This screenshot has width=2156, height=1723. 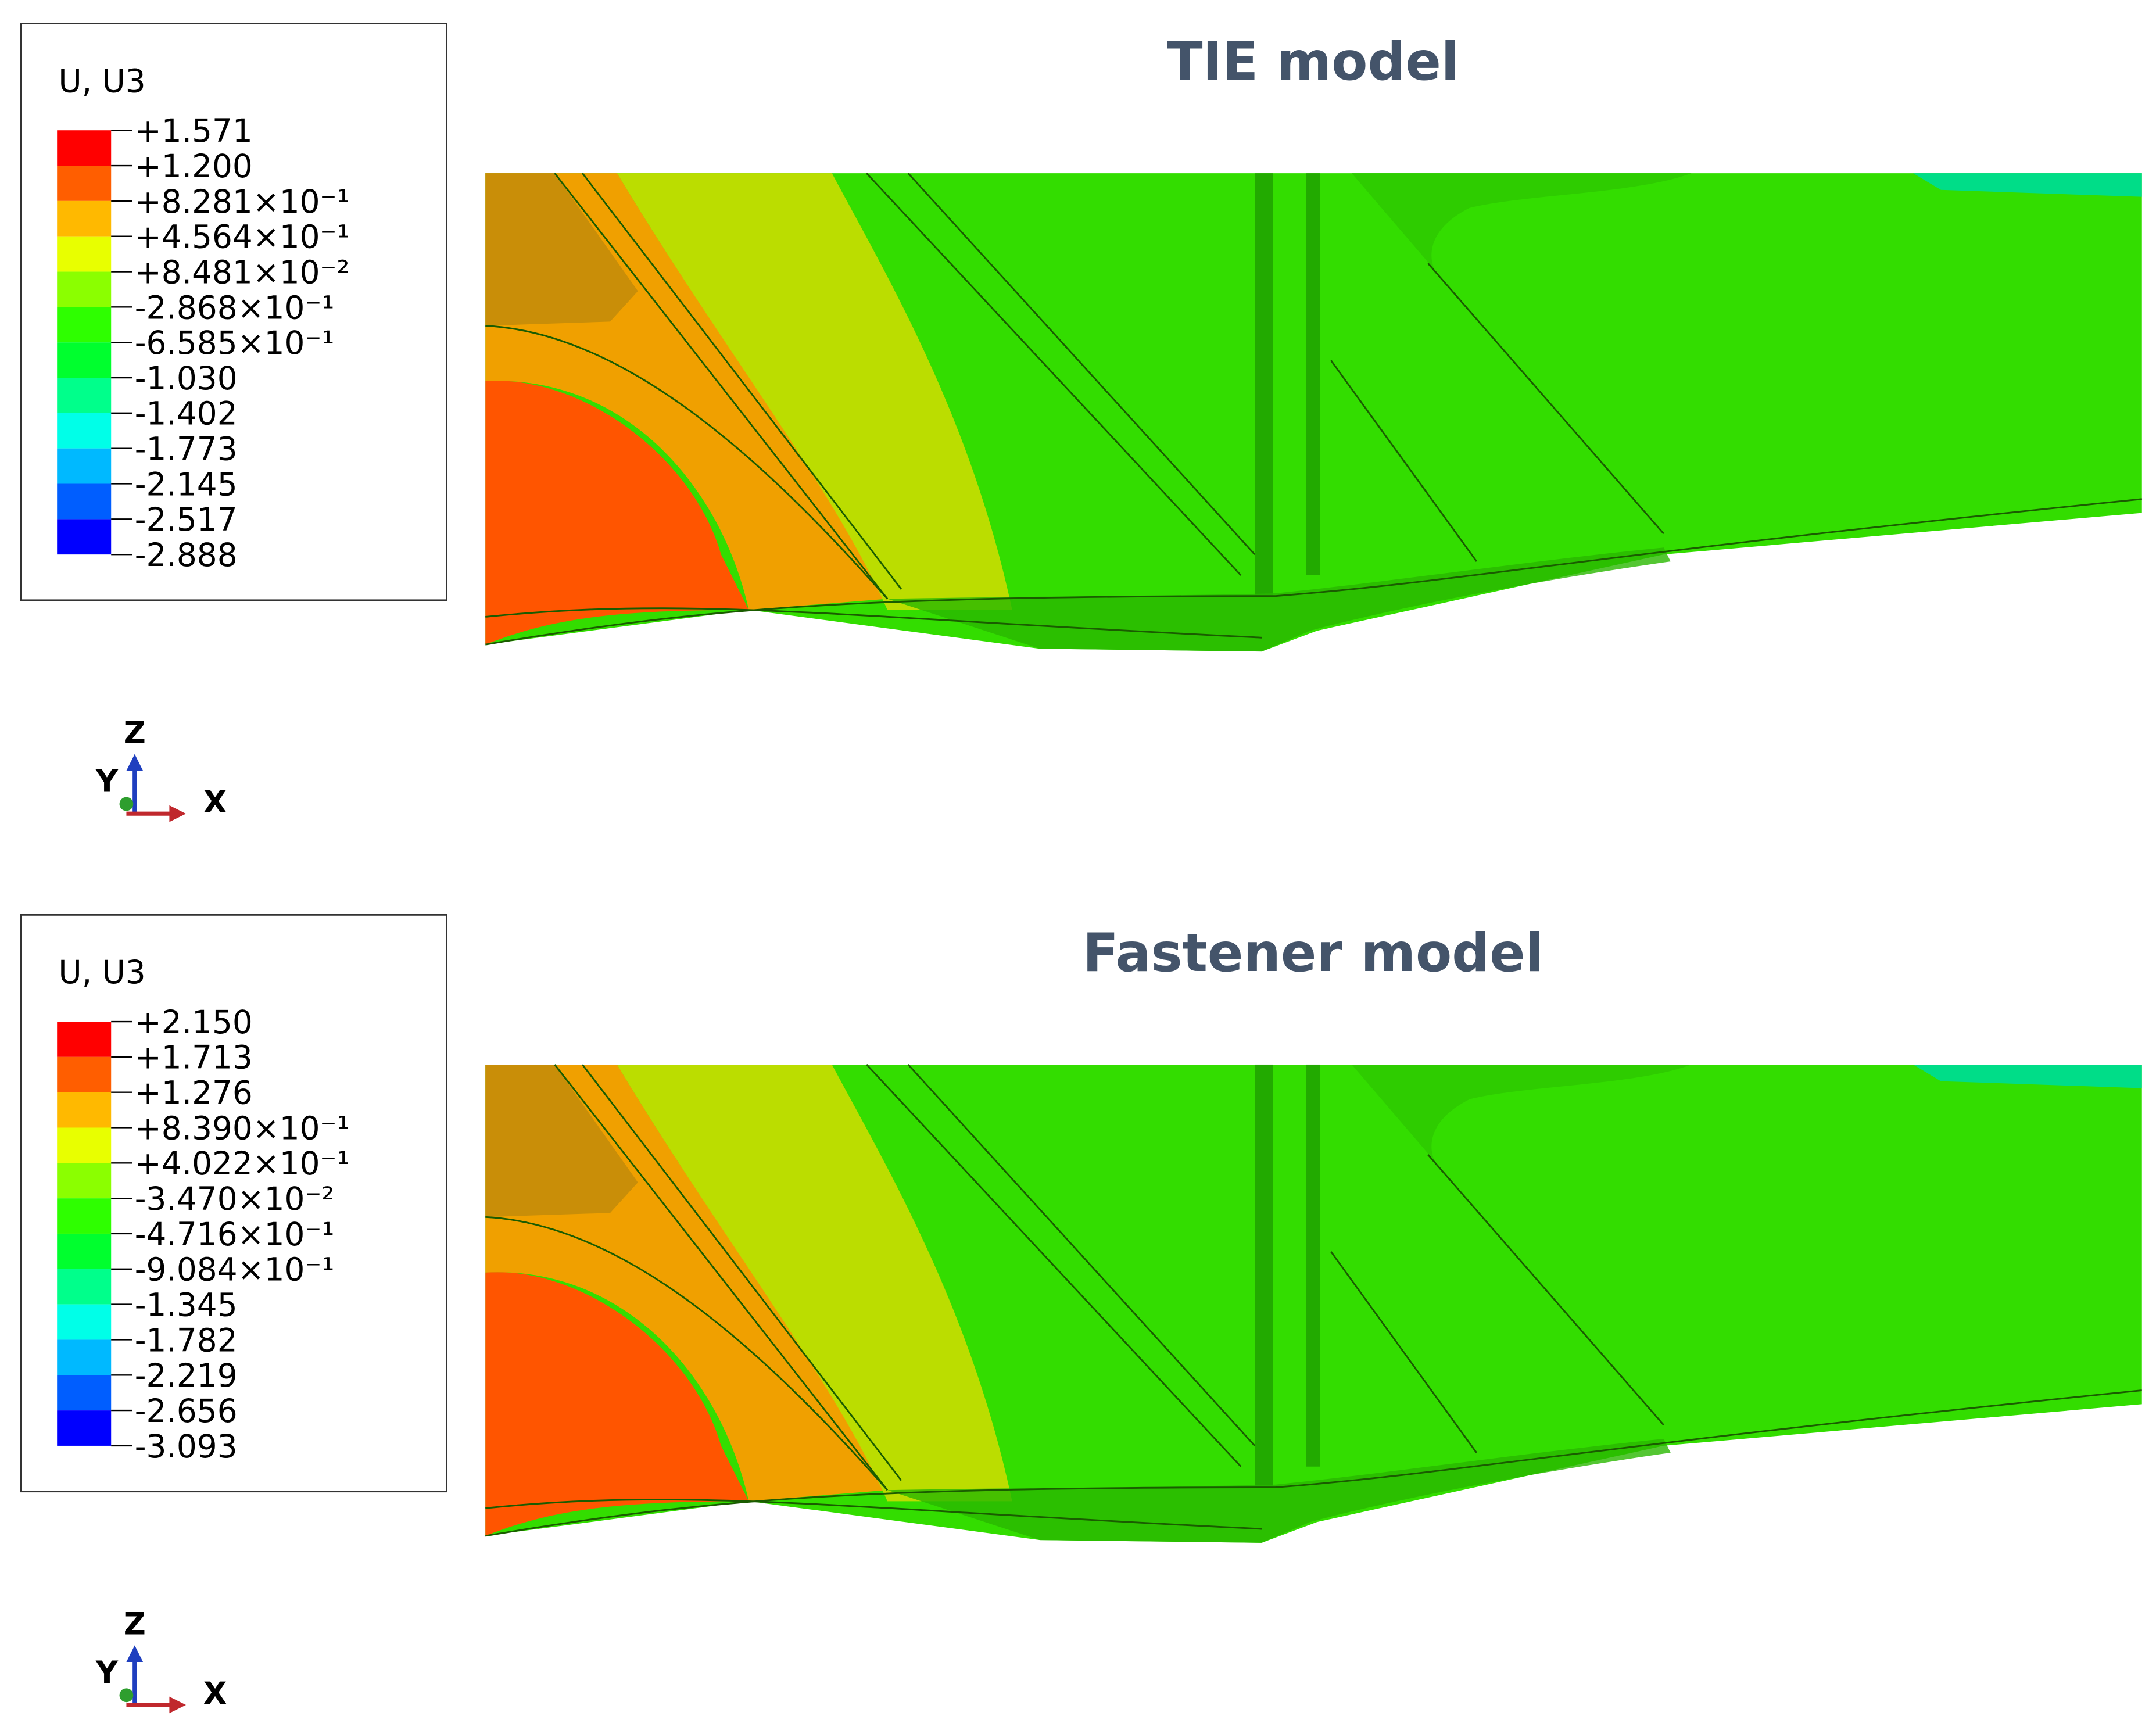 I want to click on legend-label: -3.093, so click(x=186, y=1446).